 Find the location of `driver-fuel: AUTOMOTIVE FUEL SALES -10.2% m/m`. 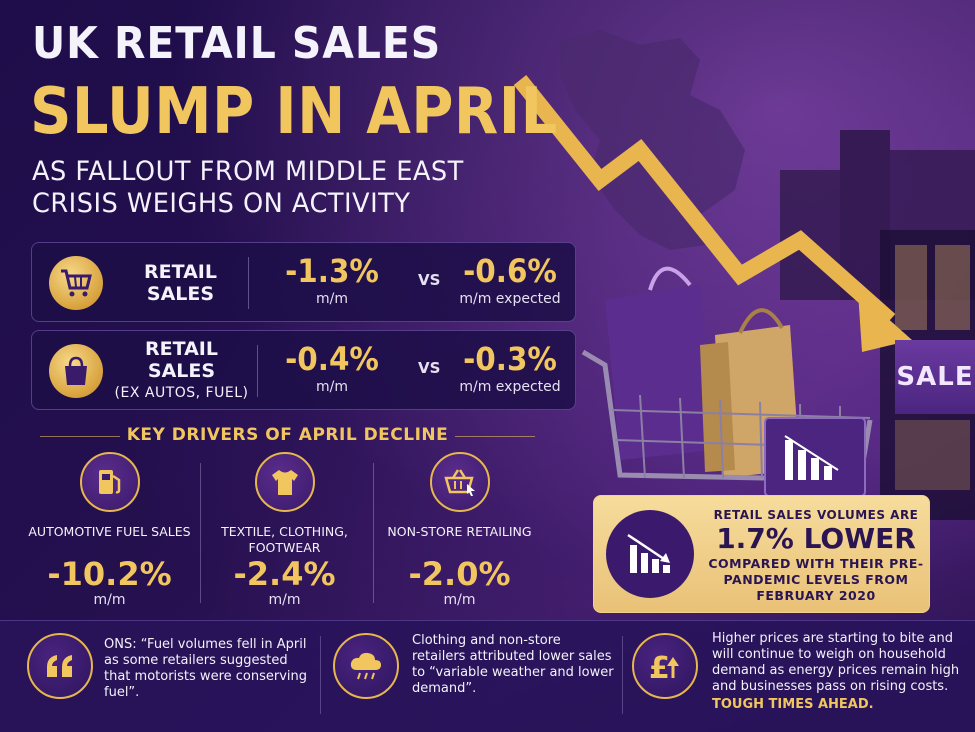

driver-fuel: AUTOMOTIVE FUEL SALES -10.2% m/m is located at coordinates (109, 530).